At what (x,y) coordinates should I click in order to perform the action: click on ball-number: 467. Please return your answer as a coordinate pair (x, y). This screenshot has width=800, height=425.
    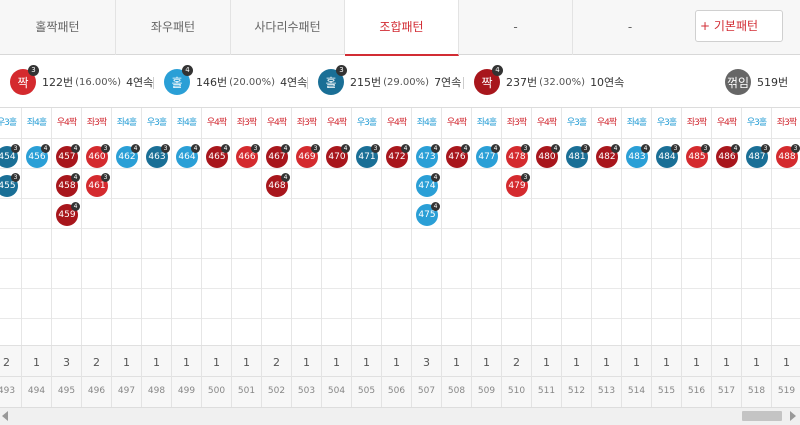
    Looking at the image, I should click on (277, 157).